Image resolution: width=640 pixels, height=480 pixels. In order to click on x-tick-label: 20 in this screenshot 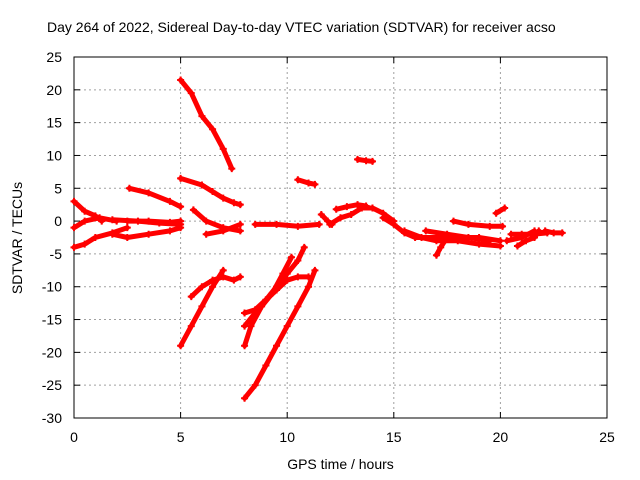, I will do `click(501, 437)`.